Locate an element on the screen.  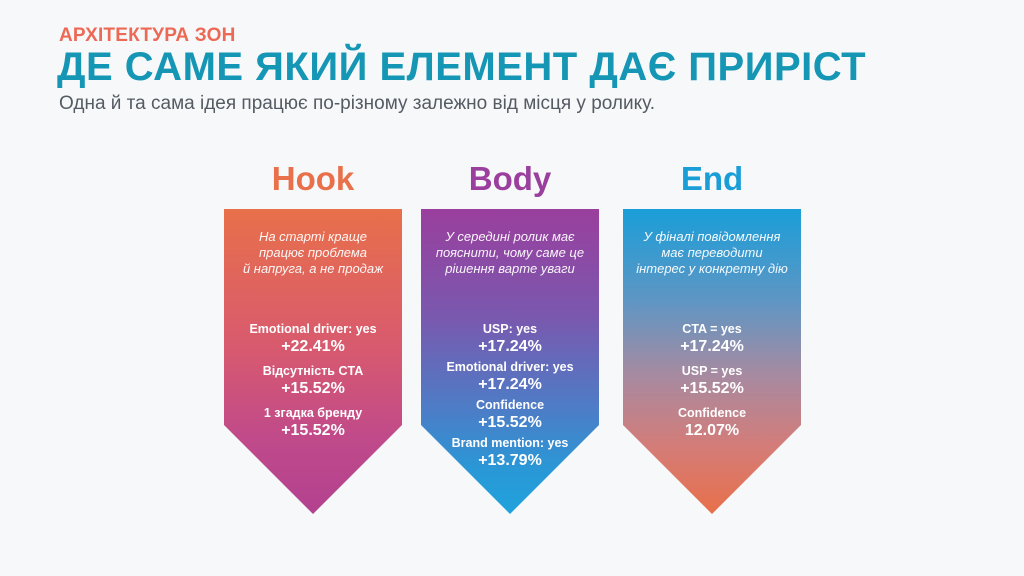
desc-line: На старті краще is located at coordinates (313, 236).